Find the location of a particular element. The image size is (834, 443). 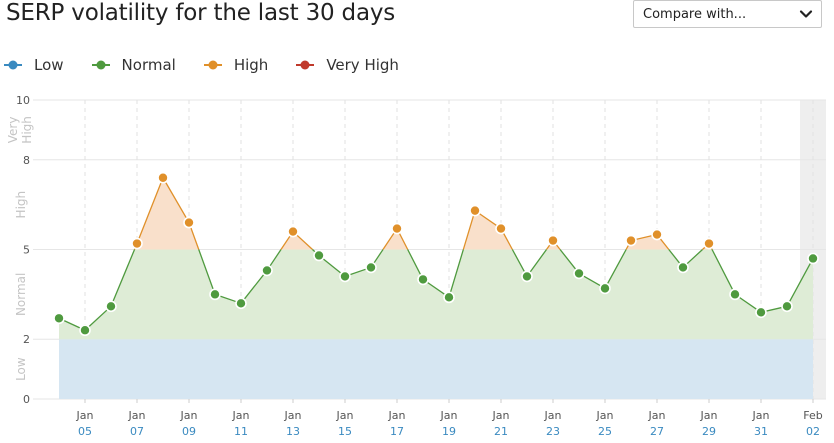

band-label-normal: Normal is located at coordinates (21, 294).